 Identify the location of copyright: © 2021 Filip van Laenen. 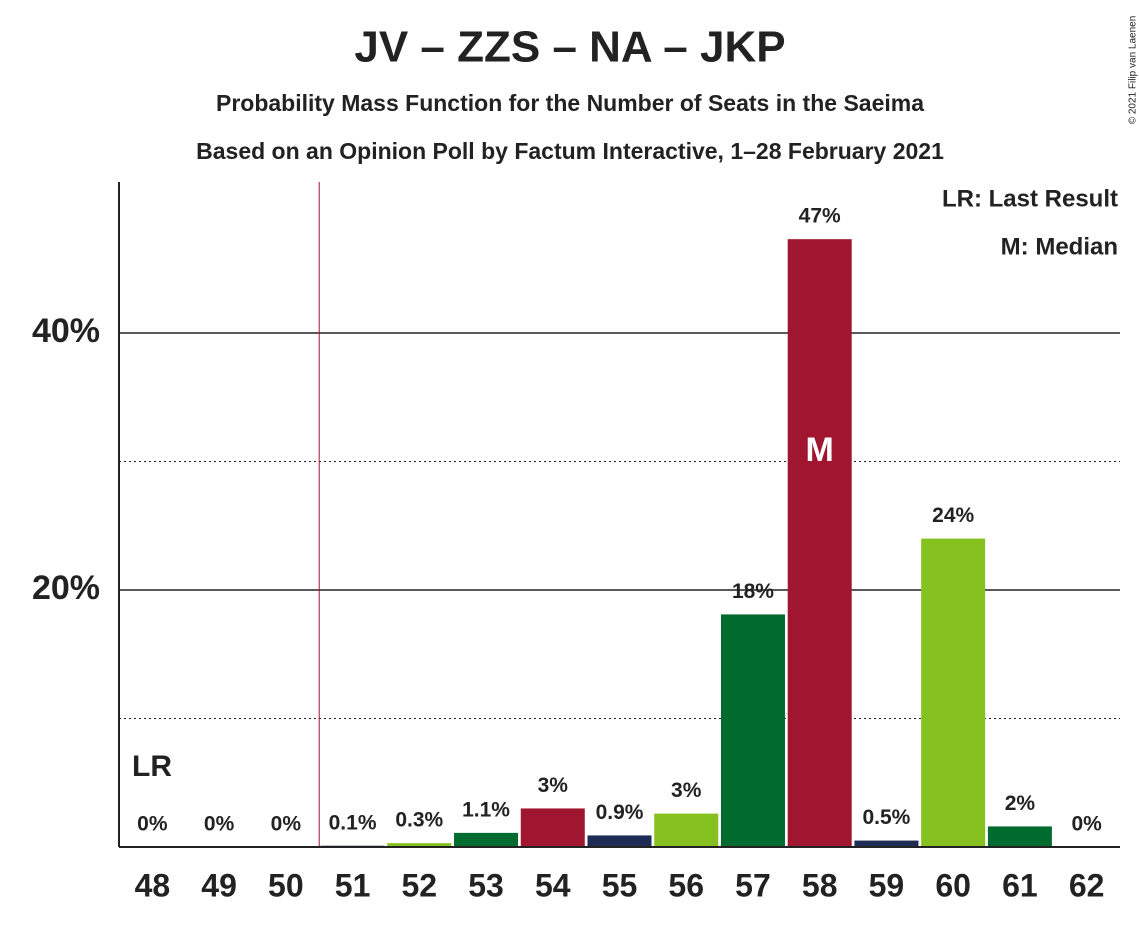
(1133, 70).